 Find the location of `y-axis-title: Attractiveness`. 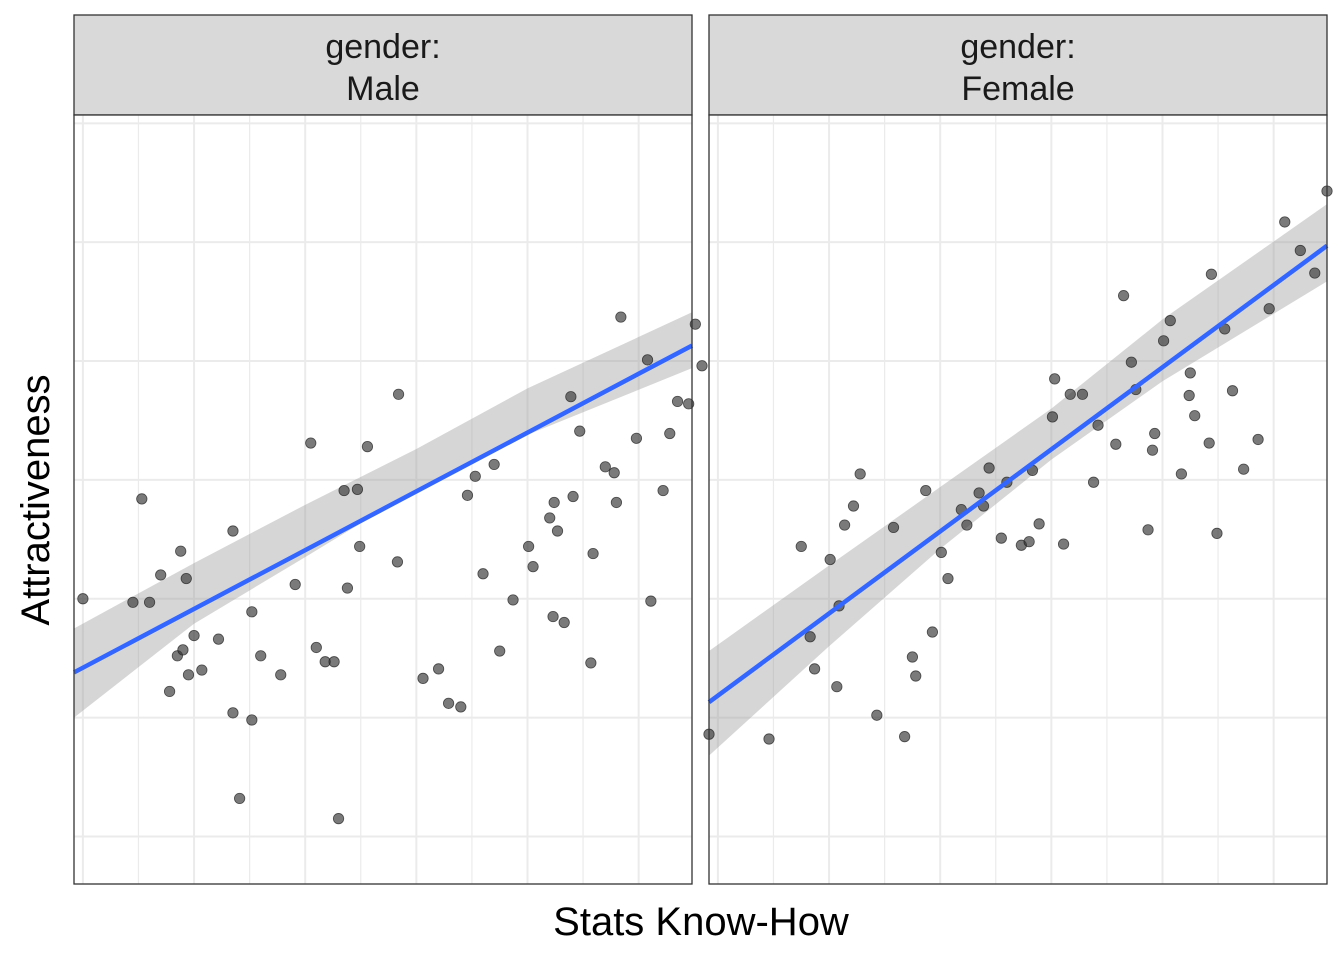

y-axis-title: Attractiveness is located at coordinates (36, 499).